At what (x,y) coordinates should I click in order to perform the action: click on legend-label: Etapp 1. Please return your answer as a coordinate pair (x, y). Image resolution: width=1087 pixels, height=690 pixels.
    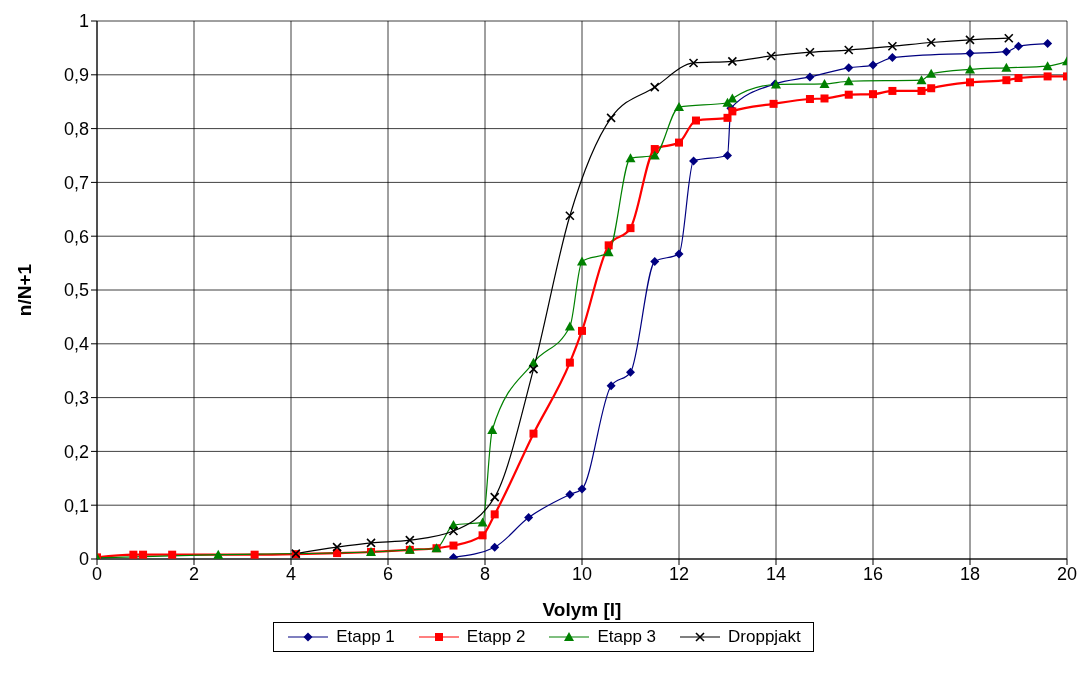
    Looking at the image, I should click on (365, 637).